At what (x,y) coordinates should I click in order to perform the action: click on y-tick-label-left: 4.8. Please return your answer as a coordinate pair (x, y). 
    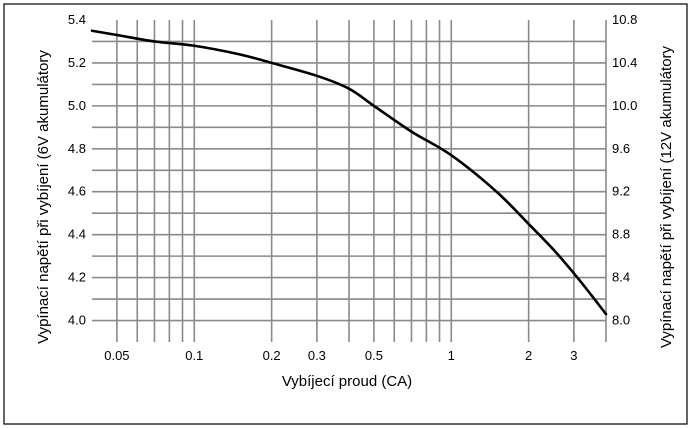
    Looking at the image, I should click on (77, 148).